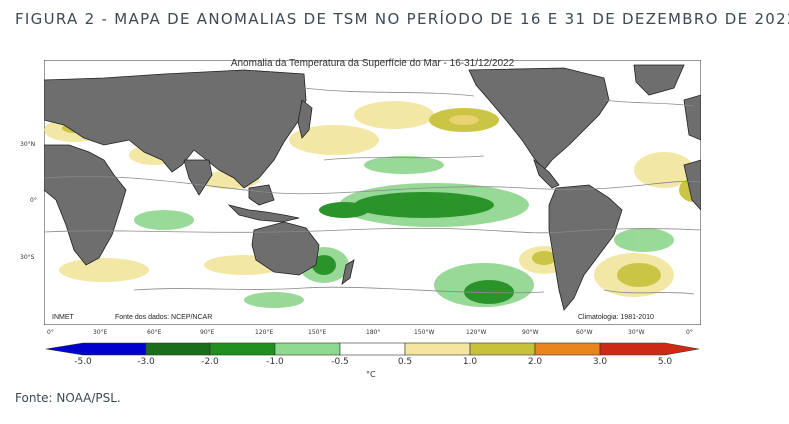  I want to click on lat-label-0: 0°, so click(33, 200).